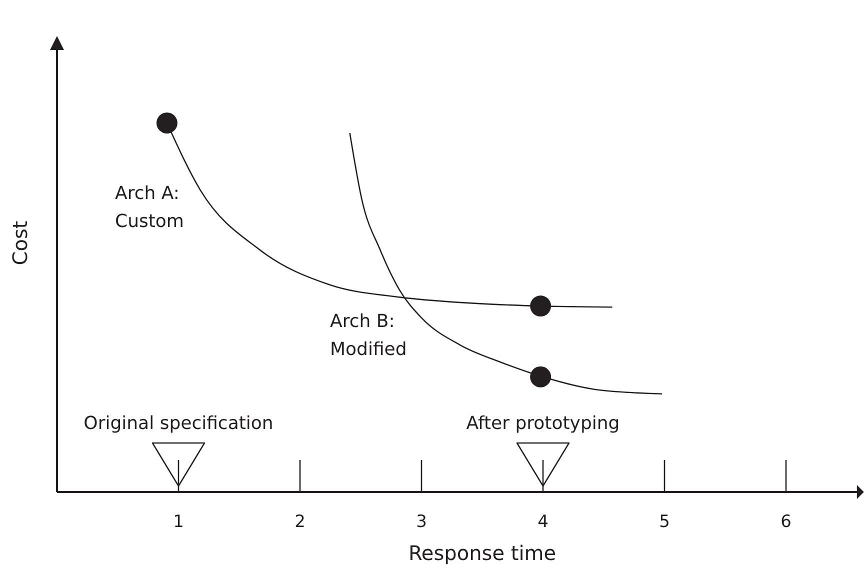  What do you see at coordinates (543, 522) in the screenshot?
I see `x-tick-label: 4` at bounding box center [543, 522].